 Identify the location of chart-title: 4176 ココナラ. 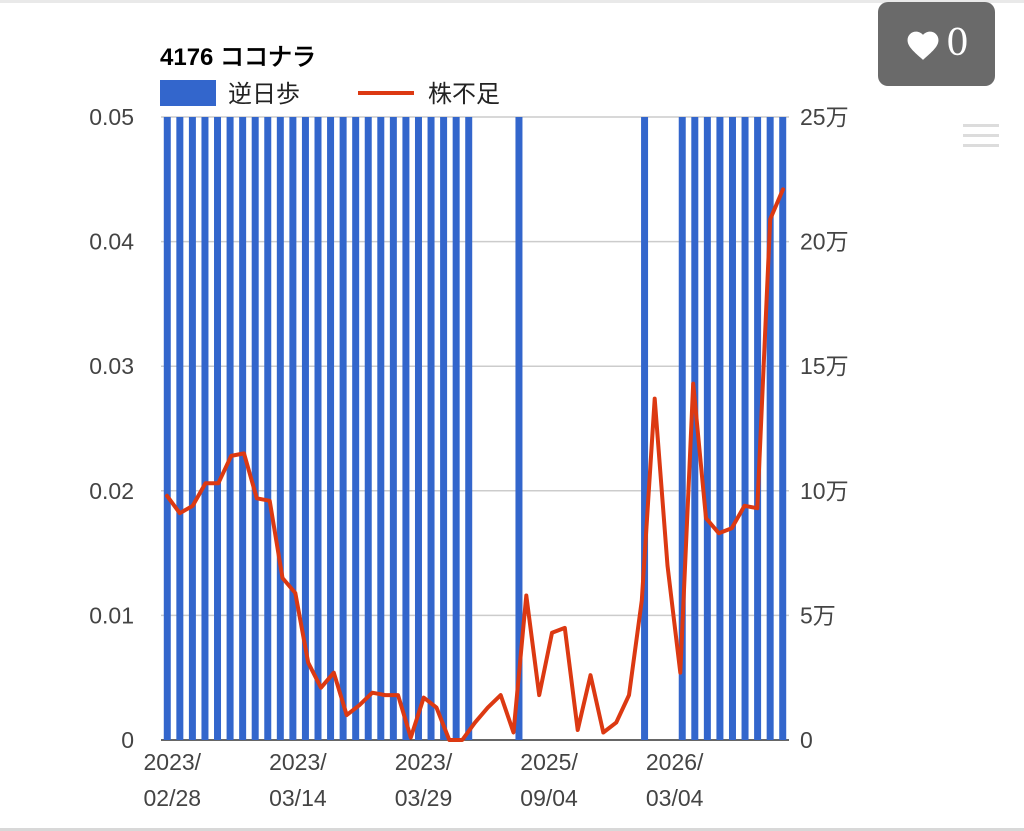
(238, 57).